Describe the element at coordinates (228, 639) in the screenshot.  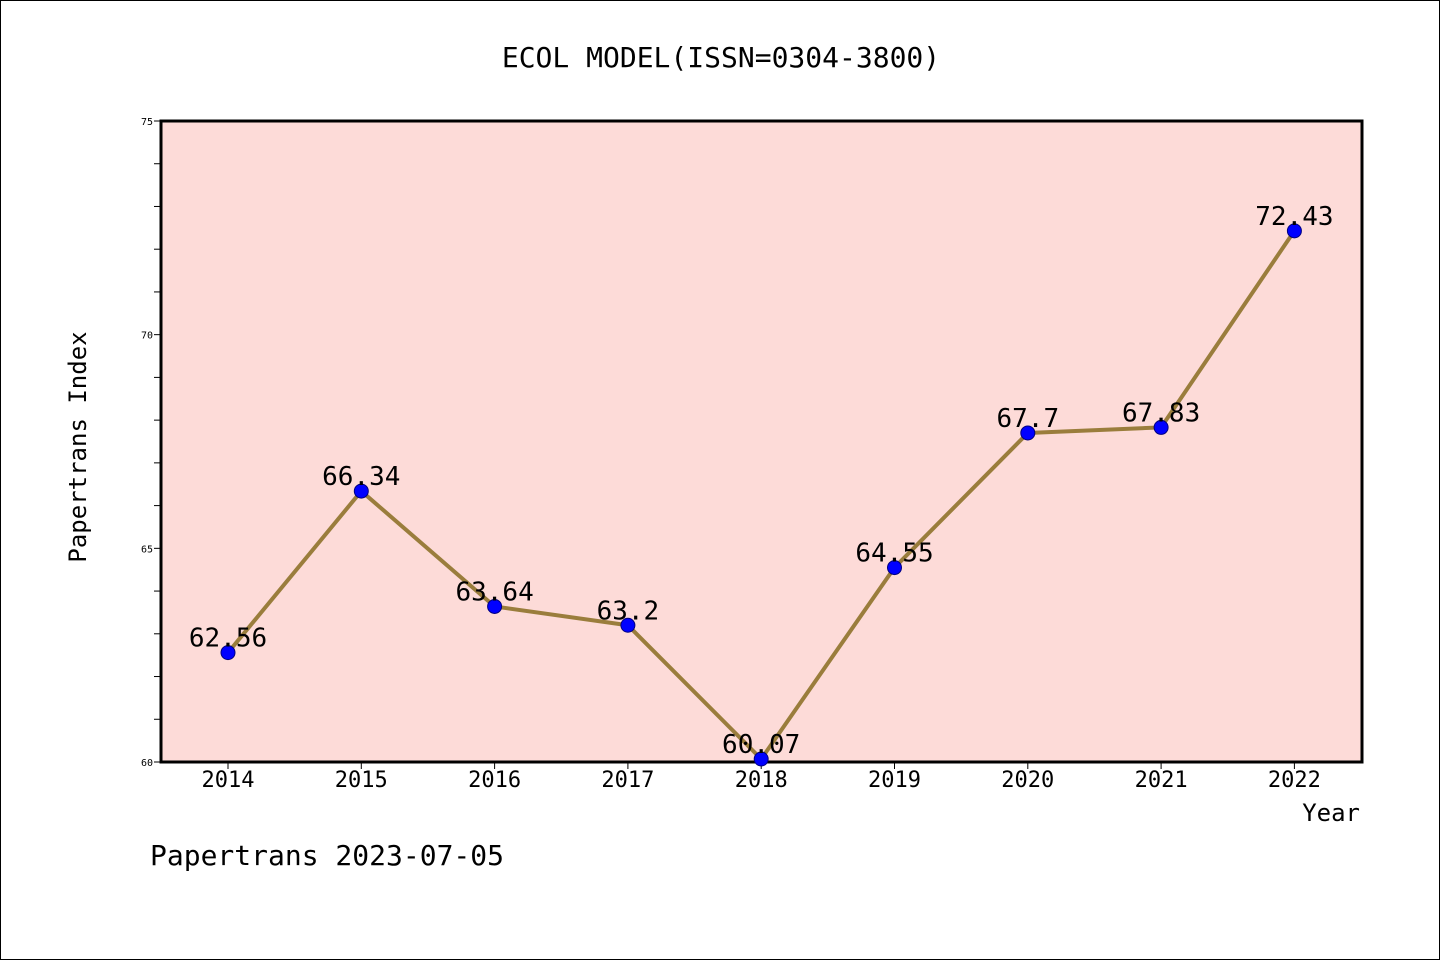
I see `data-label: 62.56` at that location.